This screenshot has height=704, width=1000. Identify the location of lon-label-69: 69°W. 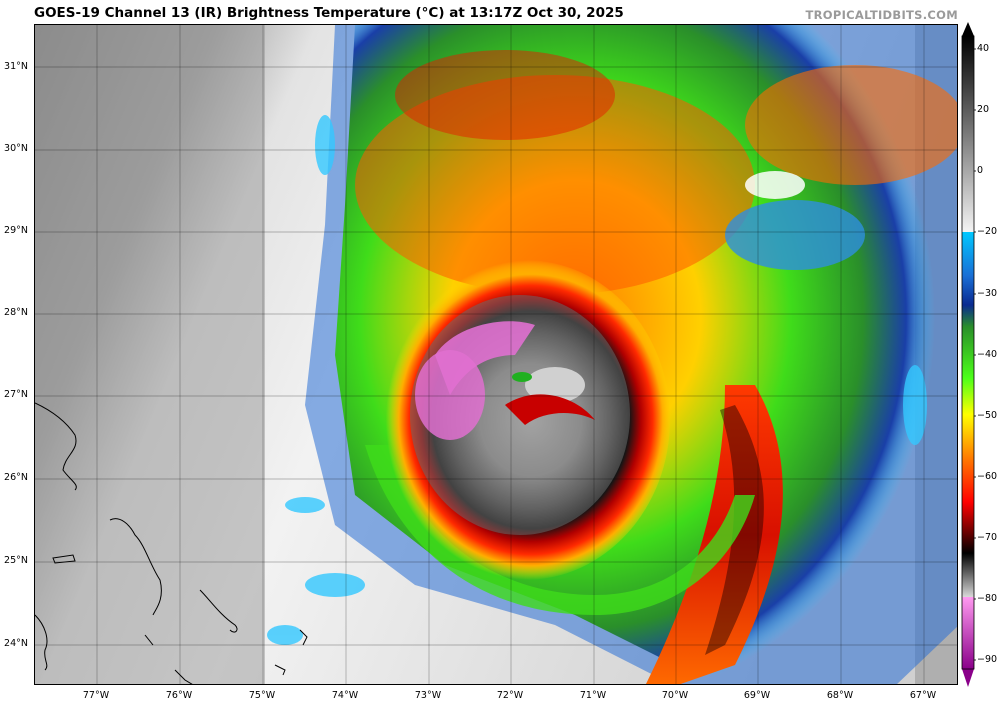
(757, 695).